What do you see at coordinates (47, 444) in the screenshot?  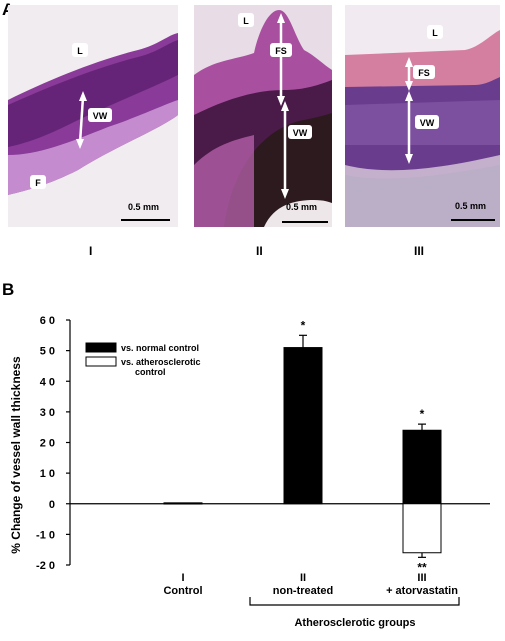 I see `y-tick-label: 2 0` at bounding box center [47, 444].